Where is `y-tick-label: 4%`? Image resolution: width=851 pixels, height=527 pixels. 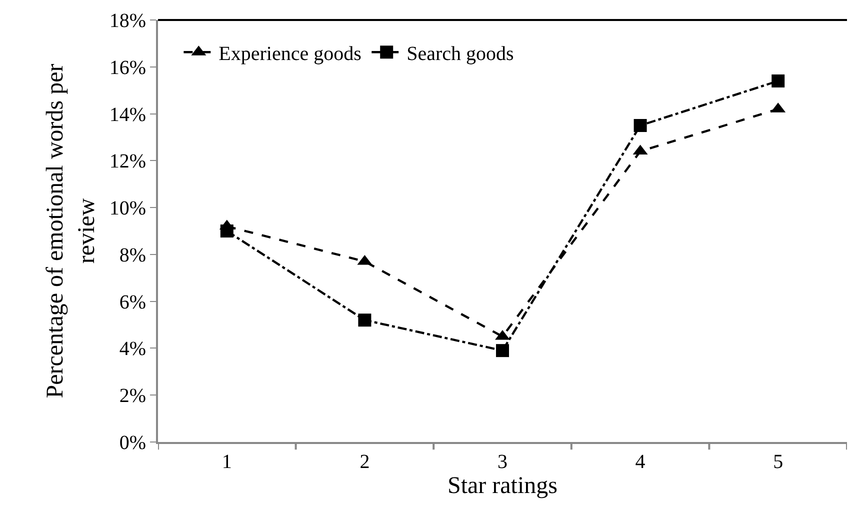 y-tick-label: 4% is located at coordinates (132, 349).